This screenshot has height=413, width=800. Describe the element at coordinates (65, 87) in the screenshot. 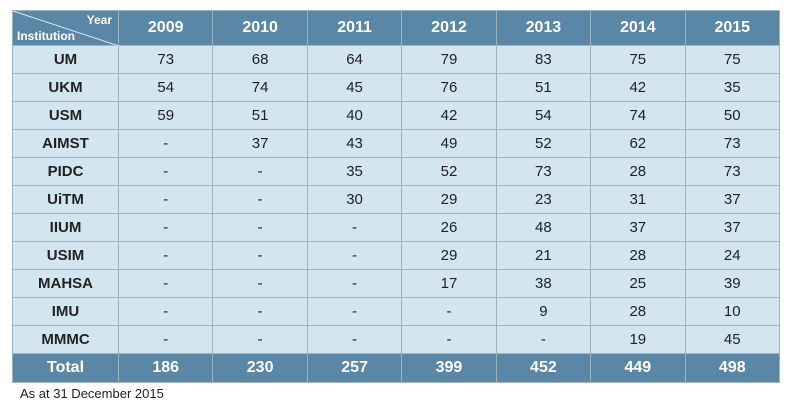

I see `row-label: UKM` at that location.